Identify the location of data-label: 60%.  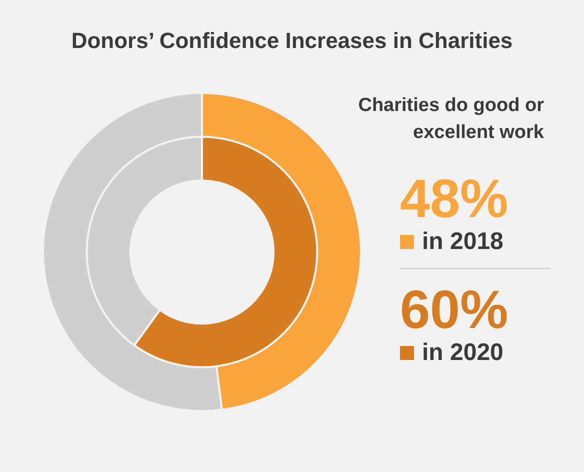
(455, 310).